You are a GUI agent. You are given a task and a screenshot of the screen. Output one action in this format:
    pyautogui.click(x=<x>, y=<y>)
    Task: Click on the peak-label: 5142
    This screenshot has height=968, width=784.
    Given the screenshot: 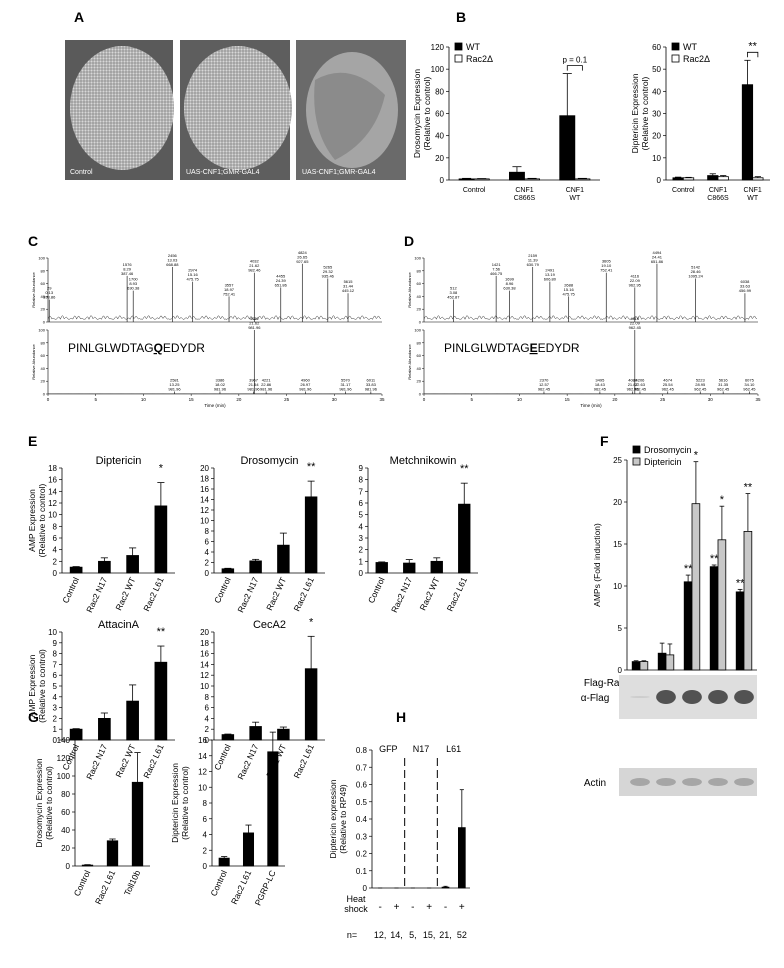 What is the action you would take?
    pyautogui.click(x=696, y=266)
    